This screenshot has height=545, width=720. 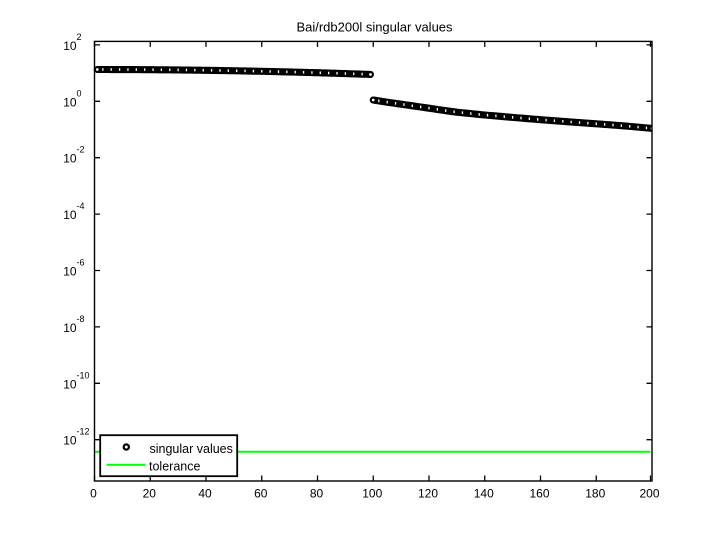 What do you see at coordinates (150, 493) in the screenshot?
I see `svg-text: 20` at bounding box center [150, 493].